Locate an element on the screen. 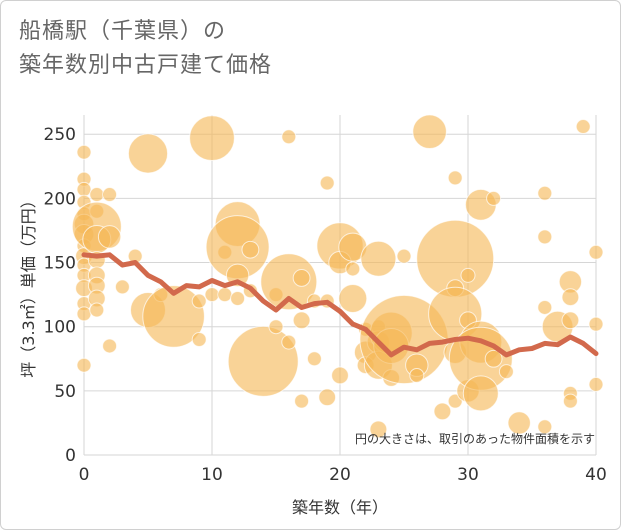 The width and height of the screenshot is (621, 530). y-tick-label: 150 is located at coordinates (60, 264).